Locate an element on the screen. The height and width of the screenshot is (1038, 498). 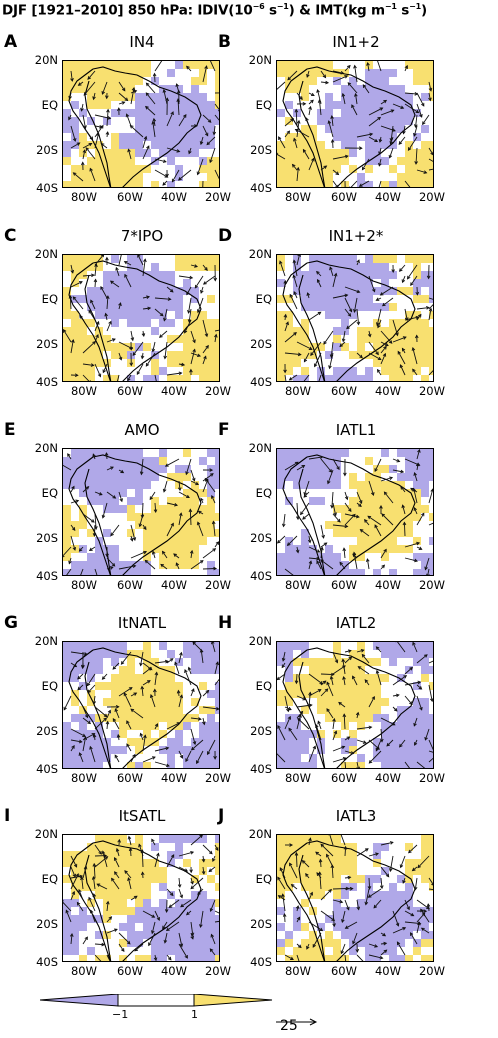
panel-letter: A is located at coordinates (10, 42).